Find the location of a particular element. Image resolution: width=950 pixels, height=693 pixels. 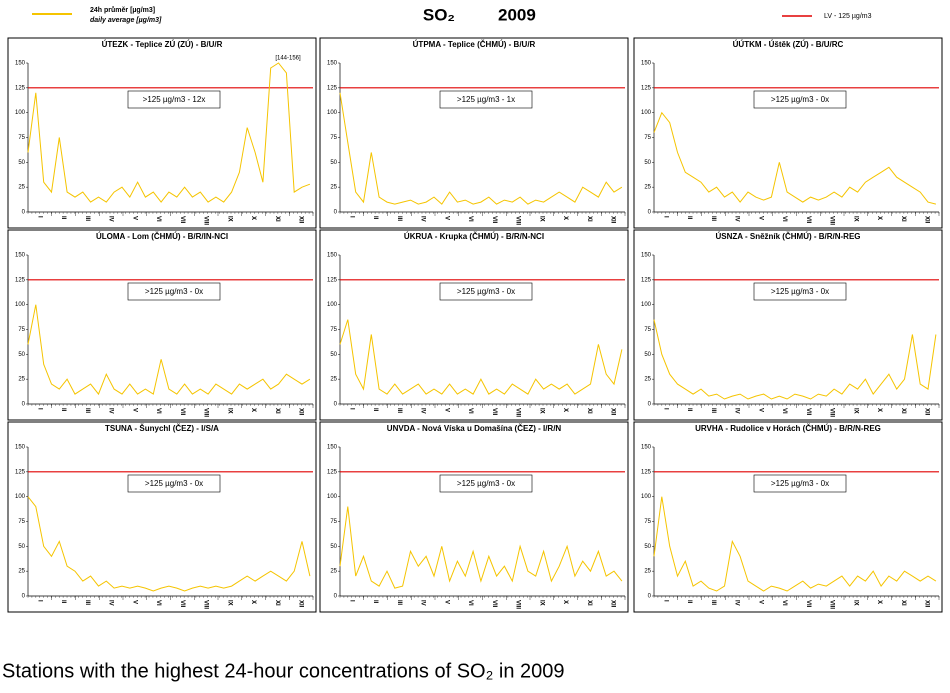

y-tick-label: 75 is located at coordinates (647, 522).